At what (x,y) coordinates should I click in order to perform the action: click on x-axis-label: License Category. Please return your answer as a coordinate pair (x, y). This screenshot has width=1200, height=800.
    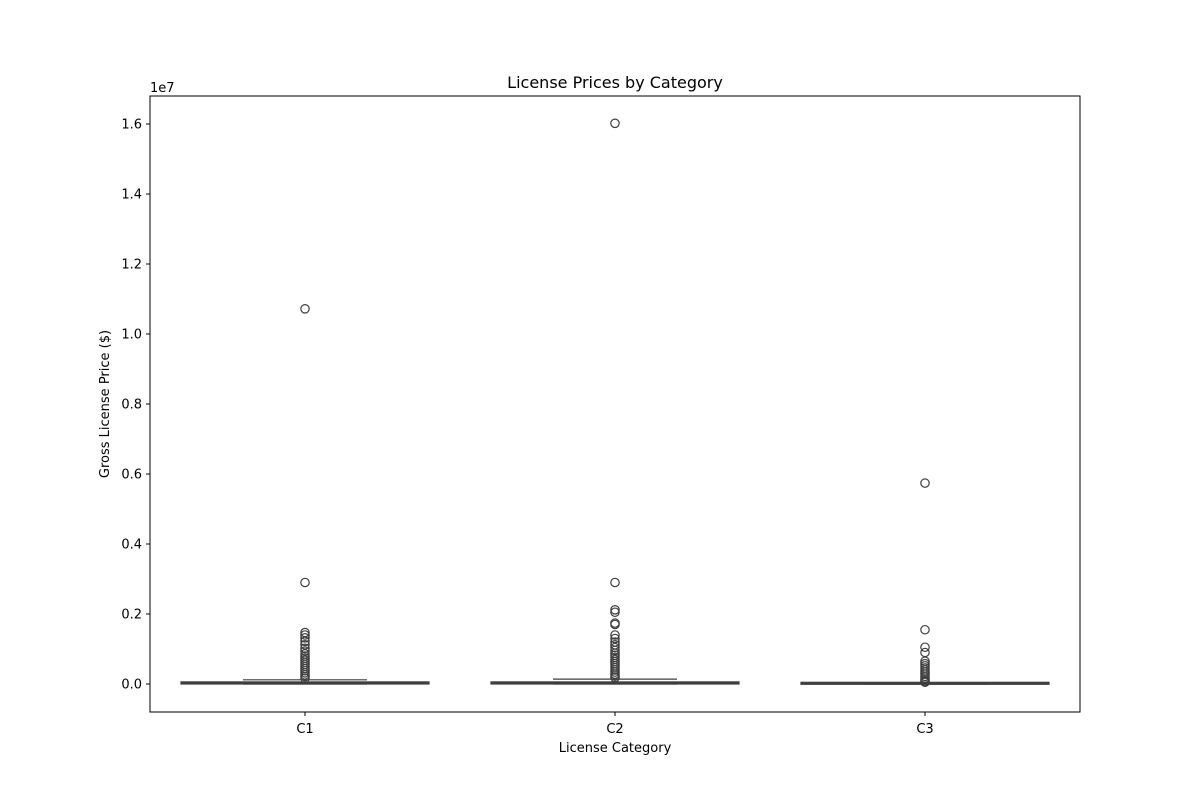
    Looking at the image, I should click on (615, 748).